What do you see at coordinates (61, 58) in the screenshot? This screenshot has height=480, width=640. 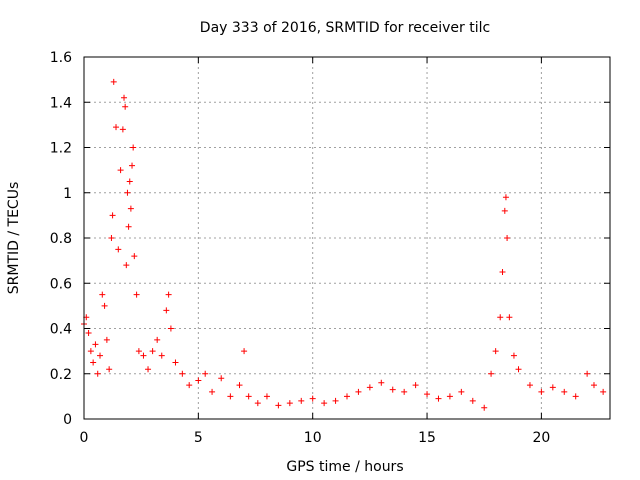 I see `y-tick-label: 1.6` at bounding box center [61, 58].